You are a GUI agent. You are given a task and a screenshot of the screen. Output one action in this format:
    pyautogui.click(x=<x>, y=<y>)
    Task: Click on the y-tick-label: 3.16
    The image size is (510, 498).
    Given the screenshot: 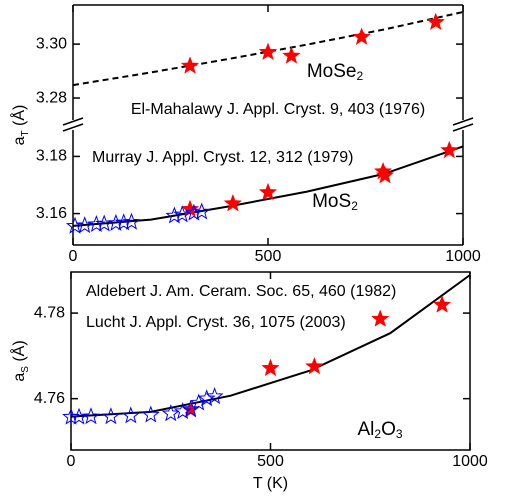 What is the action you would take?
    pyautogui.click(x=51, y=213)
    